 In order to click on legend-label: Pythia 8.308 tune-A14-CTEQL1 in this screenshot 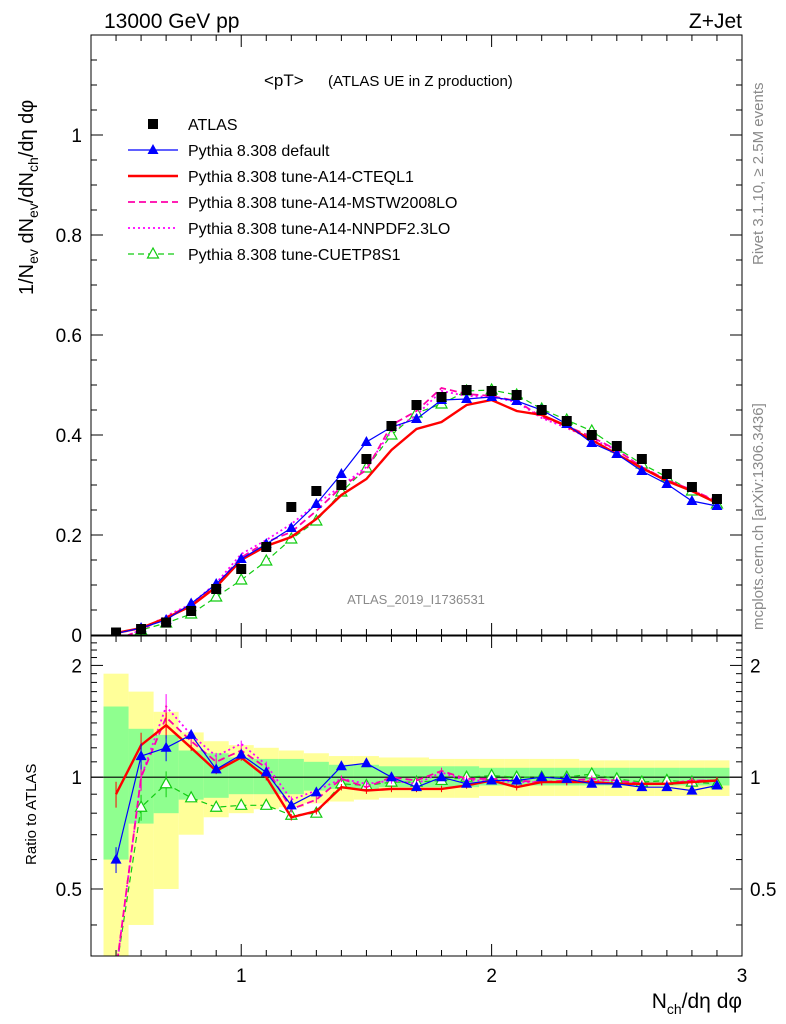, I will do `click(301, 177)`.